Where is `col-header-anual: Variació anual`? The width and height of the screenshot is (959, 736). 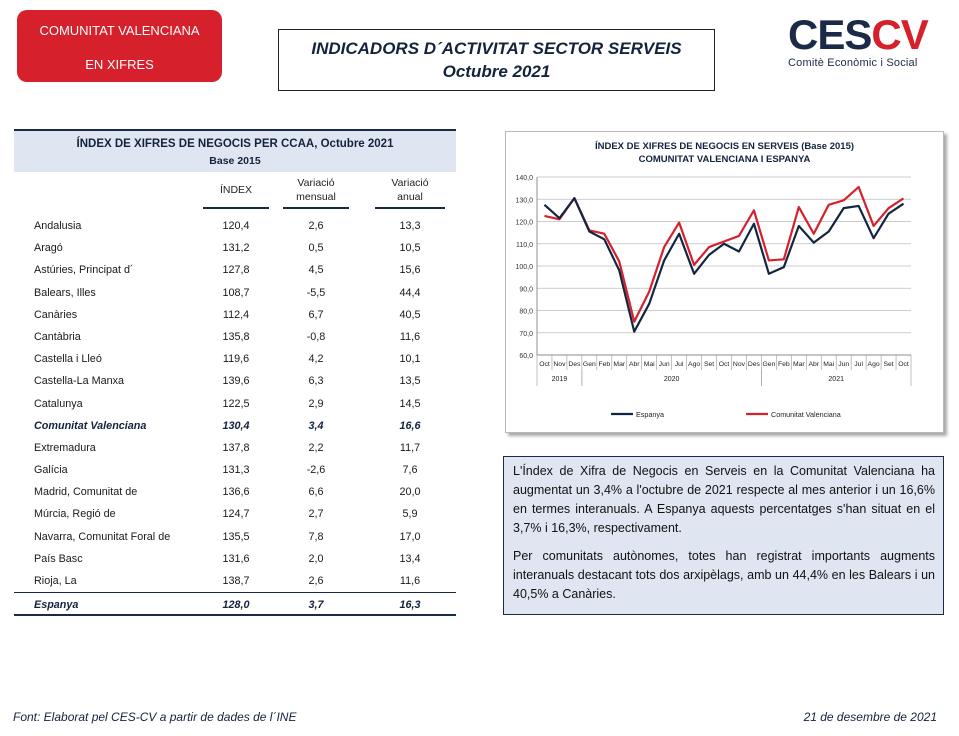 col-header-anual: Variació anual is located at coordinates (410, 190).